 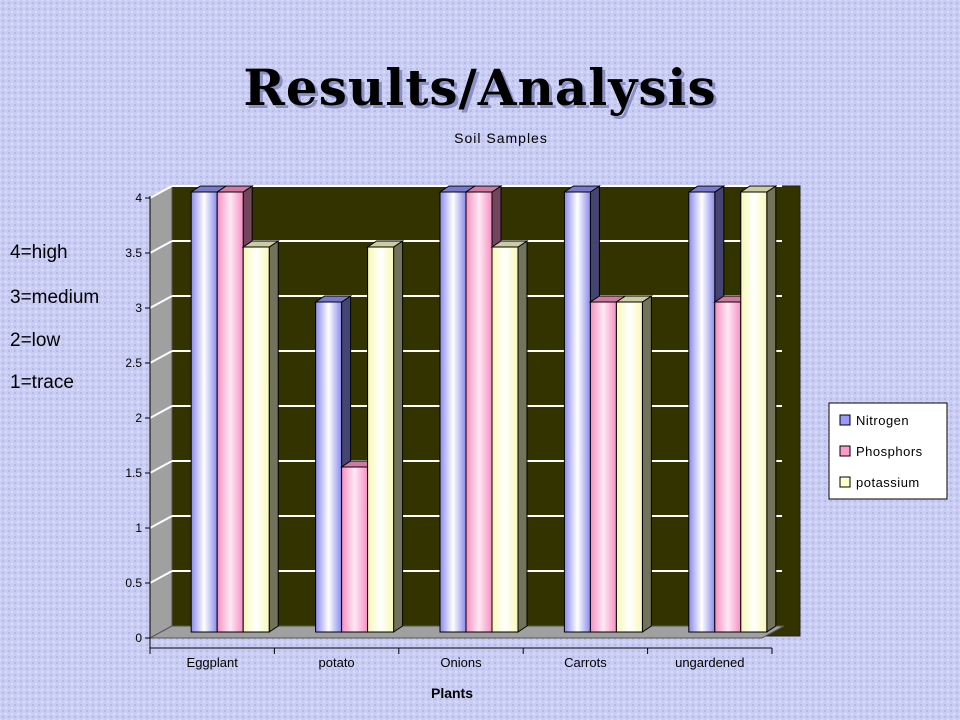 What do you see at coordinates (39, 252) in the screenshot?
I see `scale-note-high: 4=high` at bounding box center [39, 252].